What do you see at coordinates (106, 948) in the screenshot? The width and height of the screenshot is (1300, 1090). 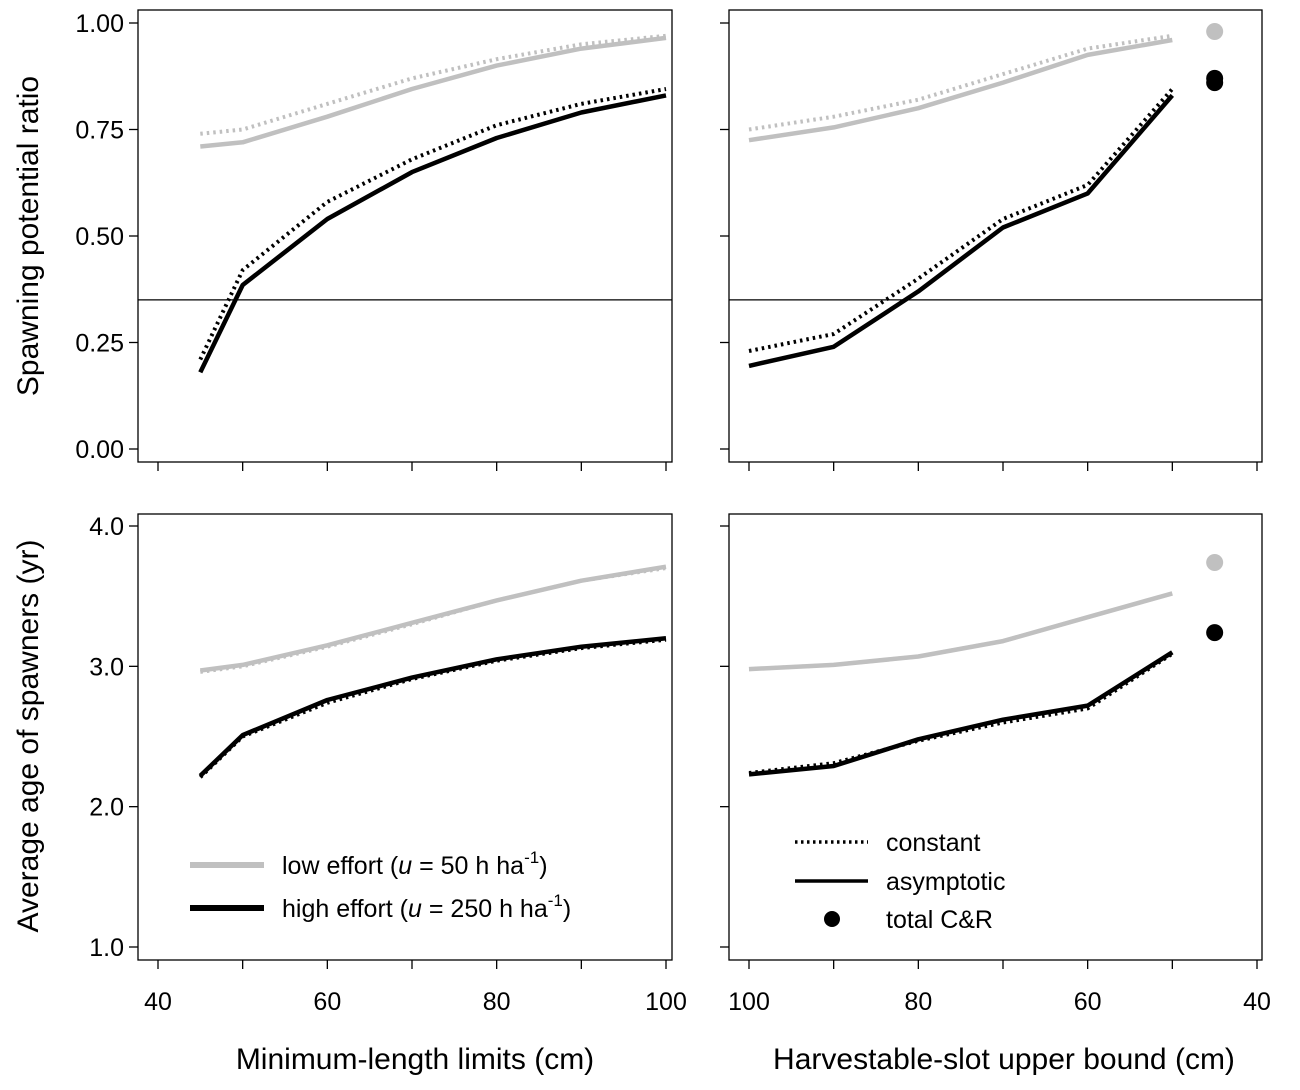 I see `y-tick-label: 1.0` at bounding box center [106, 948].